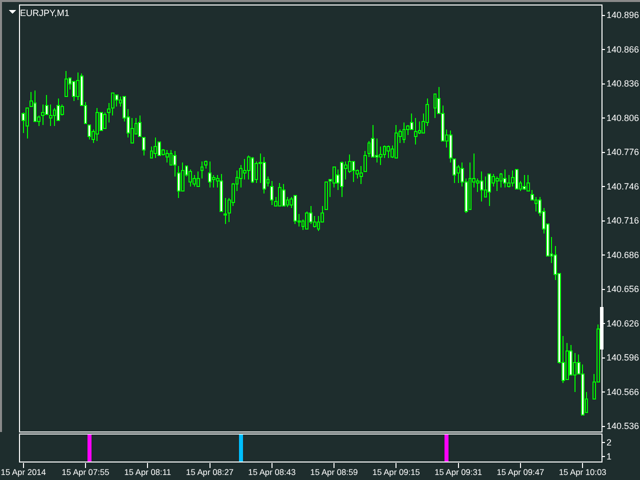  Describe the element at coordinates (623, 117) in the screenshot. I see `y-tick-label: 140.806` at that location.